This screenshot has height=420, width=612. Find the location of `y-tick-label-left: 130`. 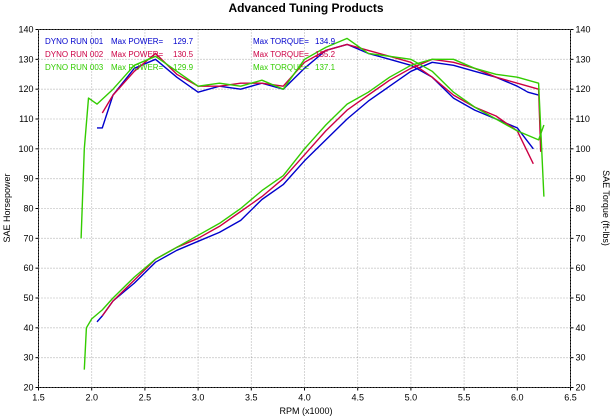

y-tick-label-left: 130 is located at coordinates (25, 59).